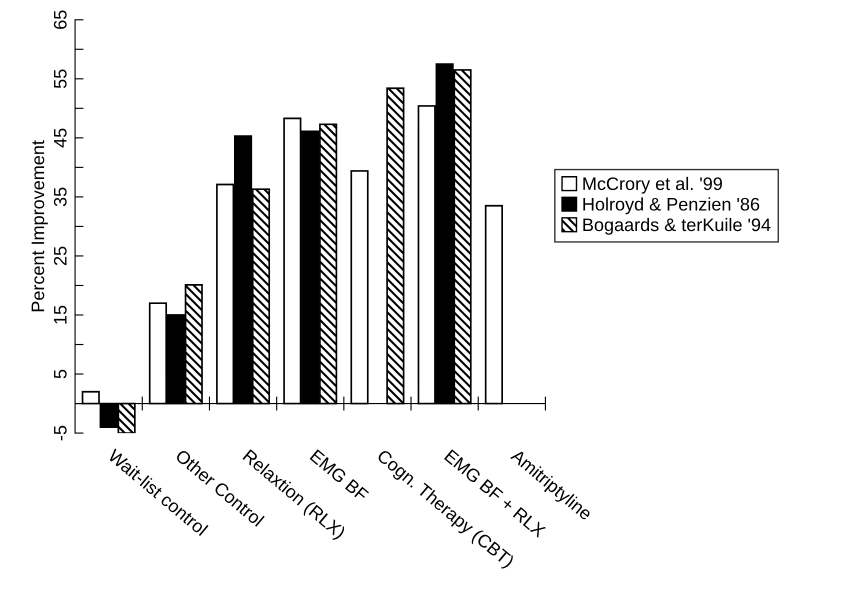 This screenshot has width=863, height=599. What do you see at coordinates (60, 197) in the screenshot?
I see `y-tick-label: 35` at bounding box center [60, 197].